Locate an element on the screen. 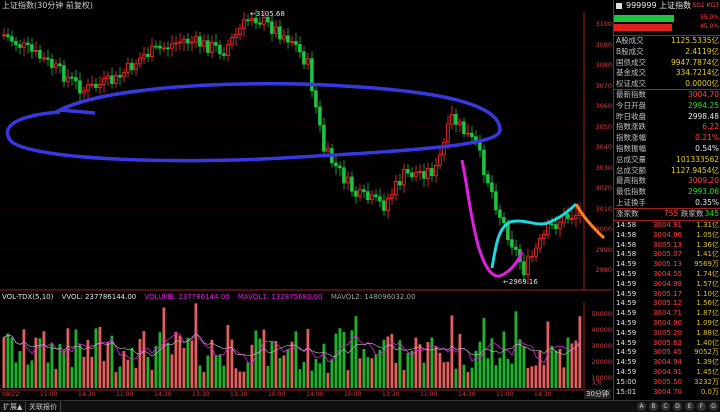  index-stat-row: 总成交量 101333562 is located at coordinates (667, 160).